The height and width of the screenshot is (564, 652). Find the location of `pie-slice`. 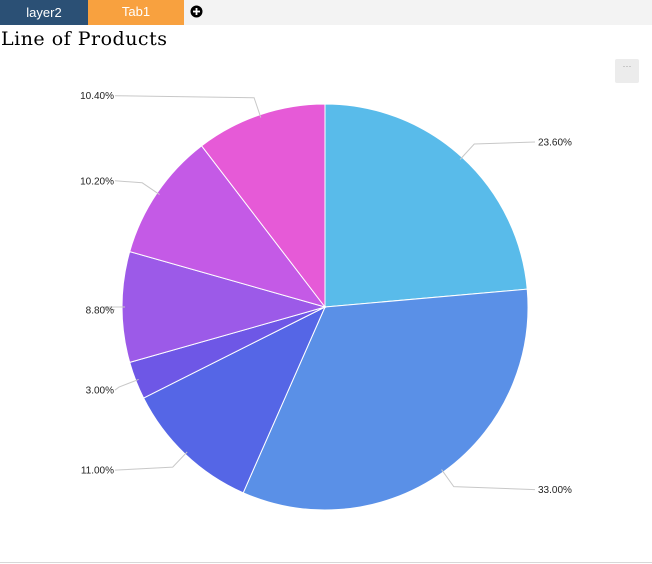

pie-slice is located at coordinates (426, 205).